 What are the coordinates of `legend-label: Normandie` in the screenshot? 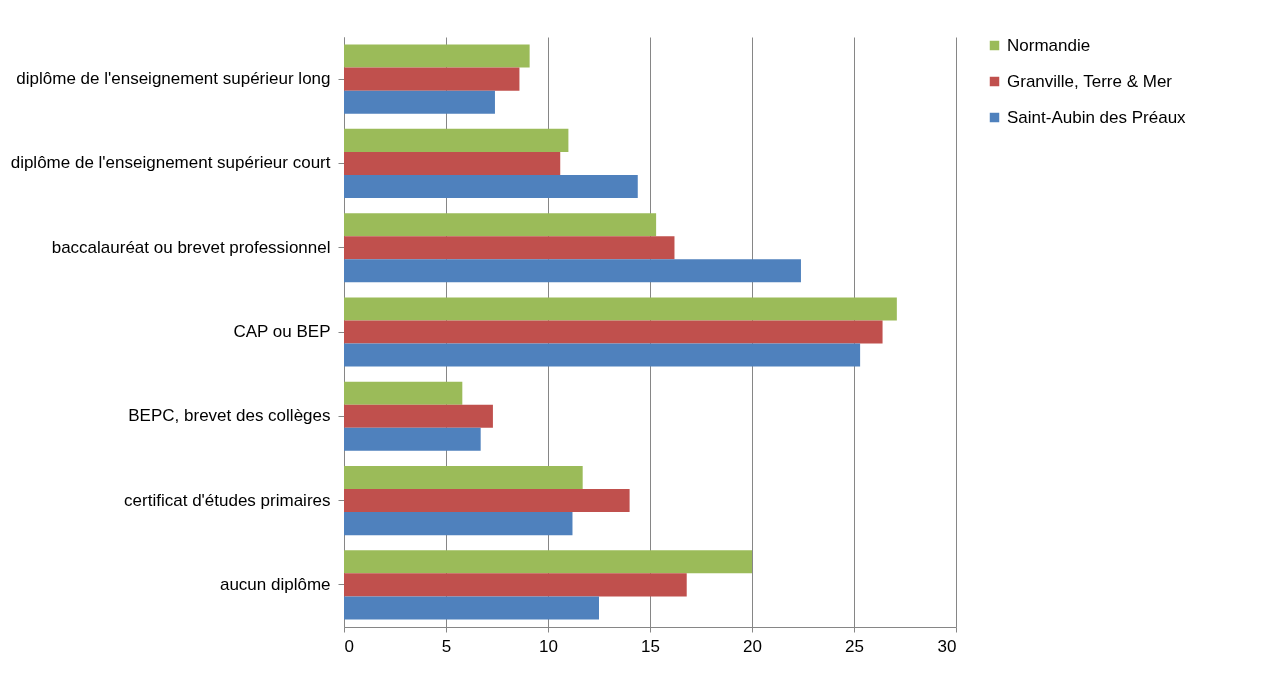 It's located at (1049, 45).